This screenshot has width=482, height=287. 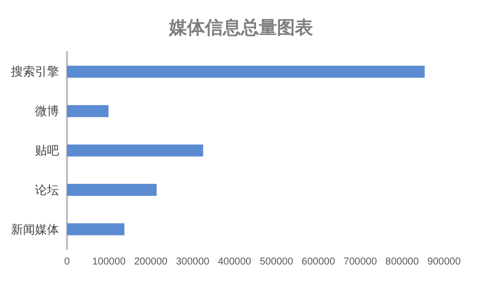 What do you see at coordinates (151, 262) in the screenshot?
I see `x-tick-label: 200000` at bounding box center [151, 262].